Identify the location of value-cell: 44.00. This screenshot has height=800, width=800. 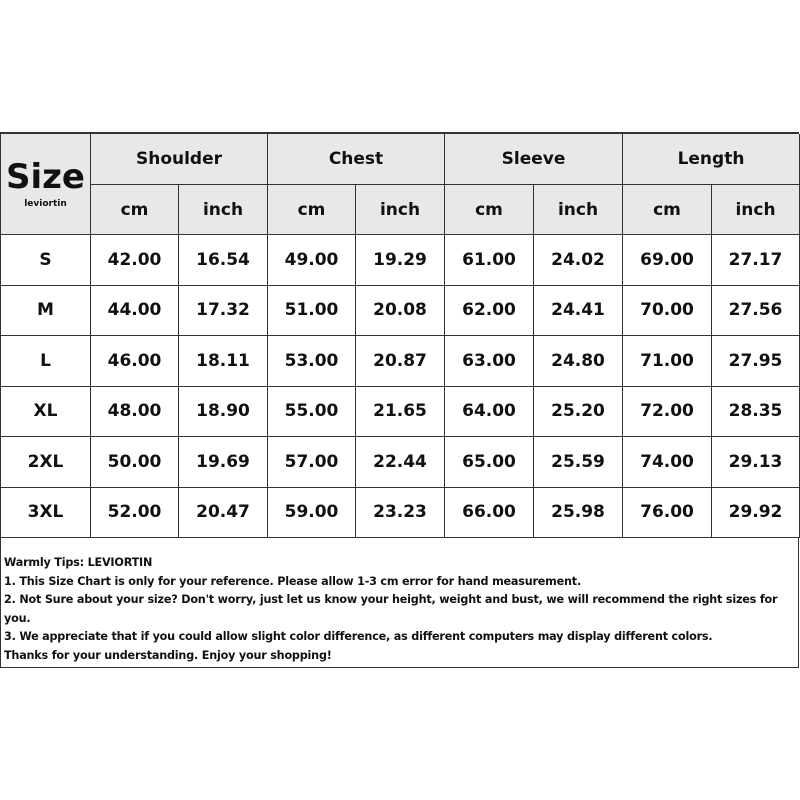
(135, 310).